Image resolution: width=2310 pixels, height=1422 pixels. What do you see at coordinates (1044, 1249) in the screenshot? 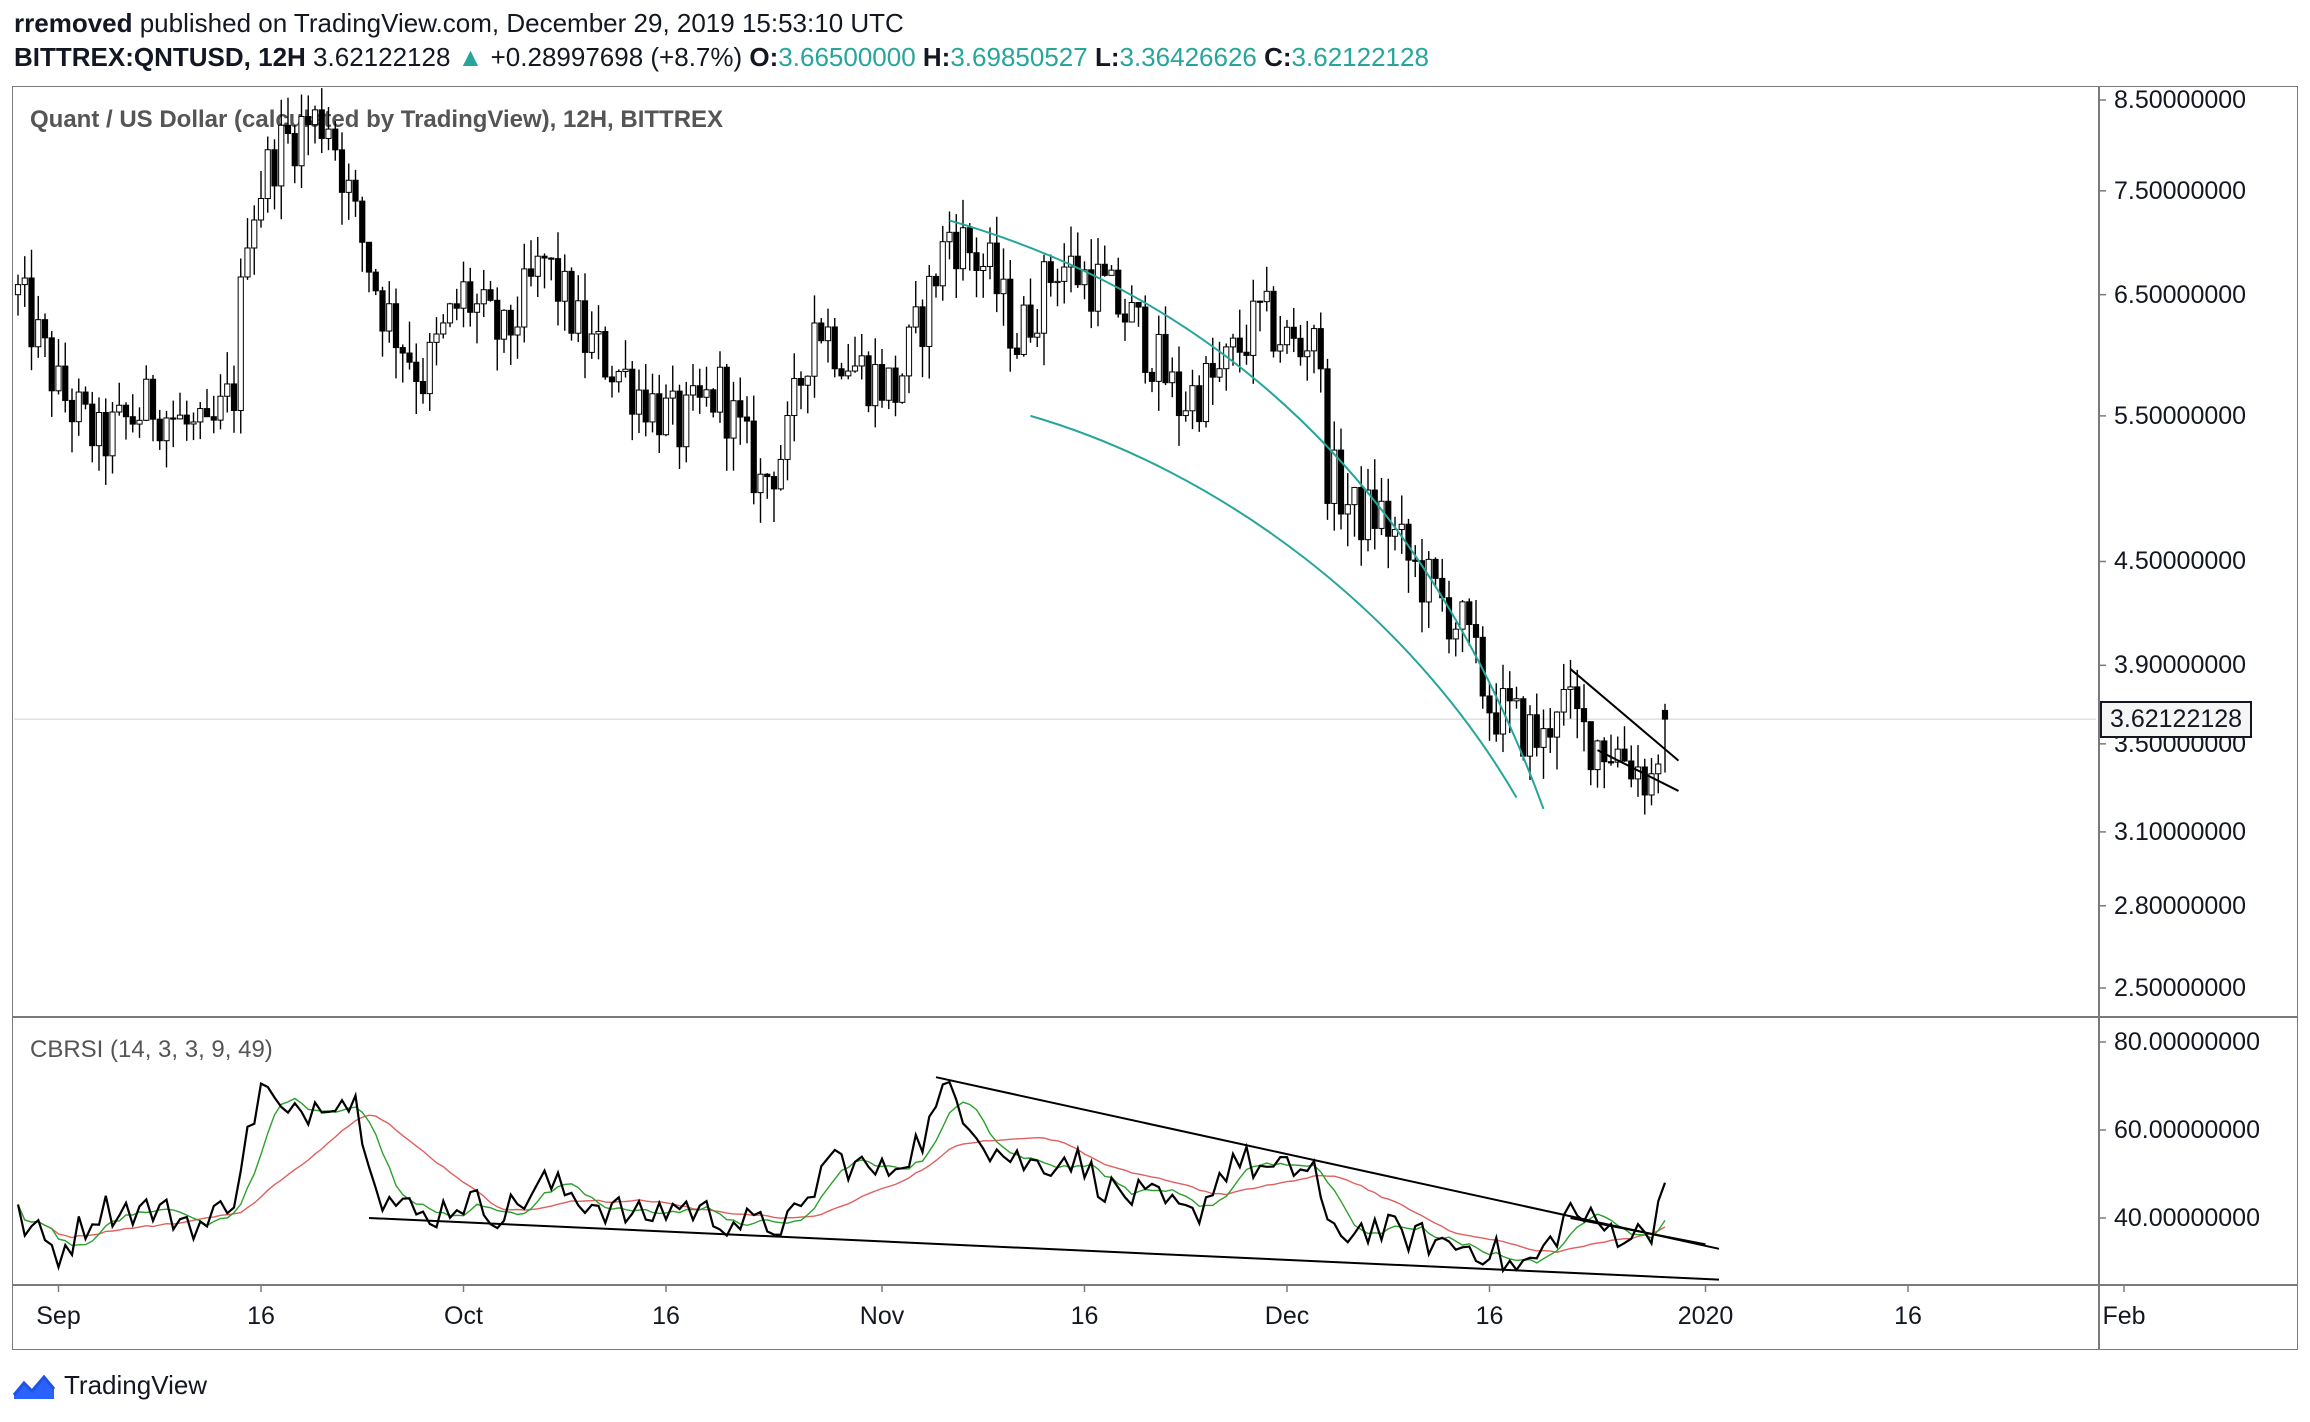
I see `rsi-bottom-trendline` at bounding box center [1044, 1249].